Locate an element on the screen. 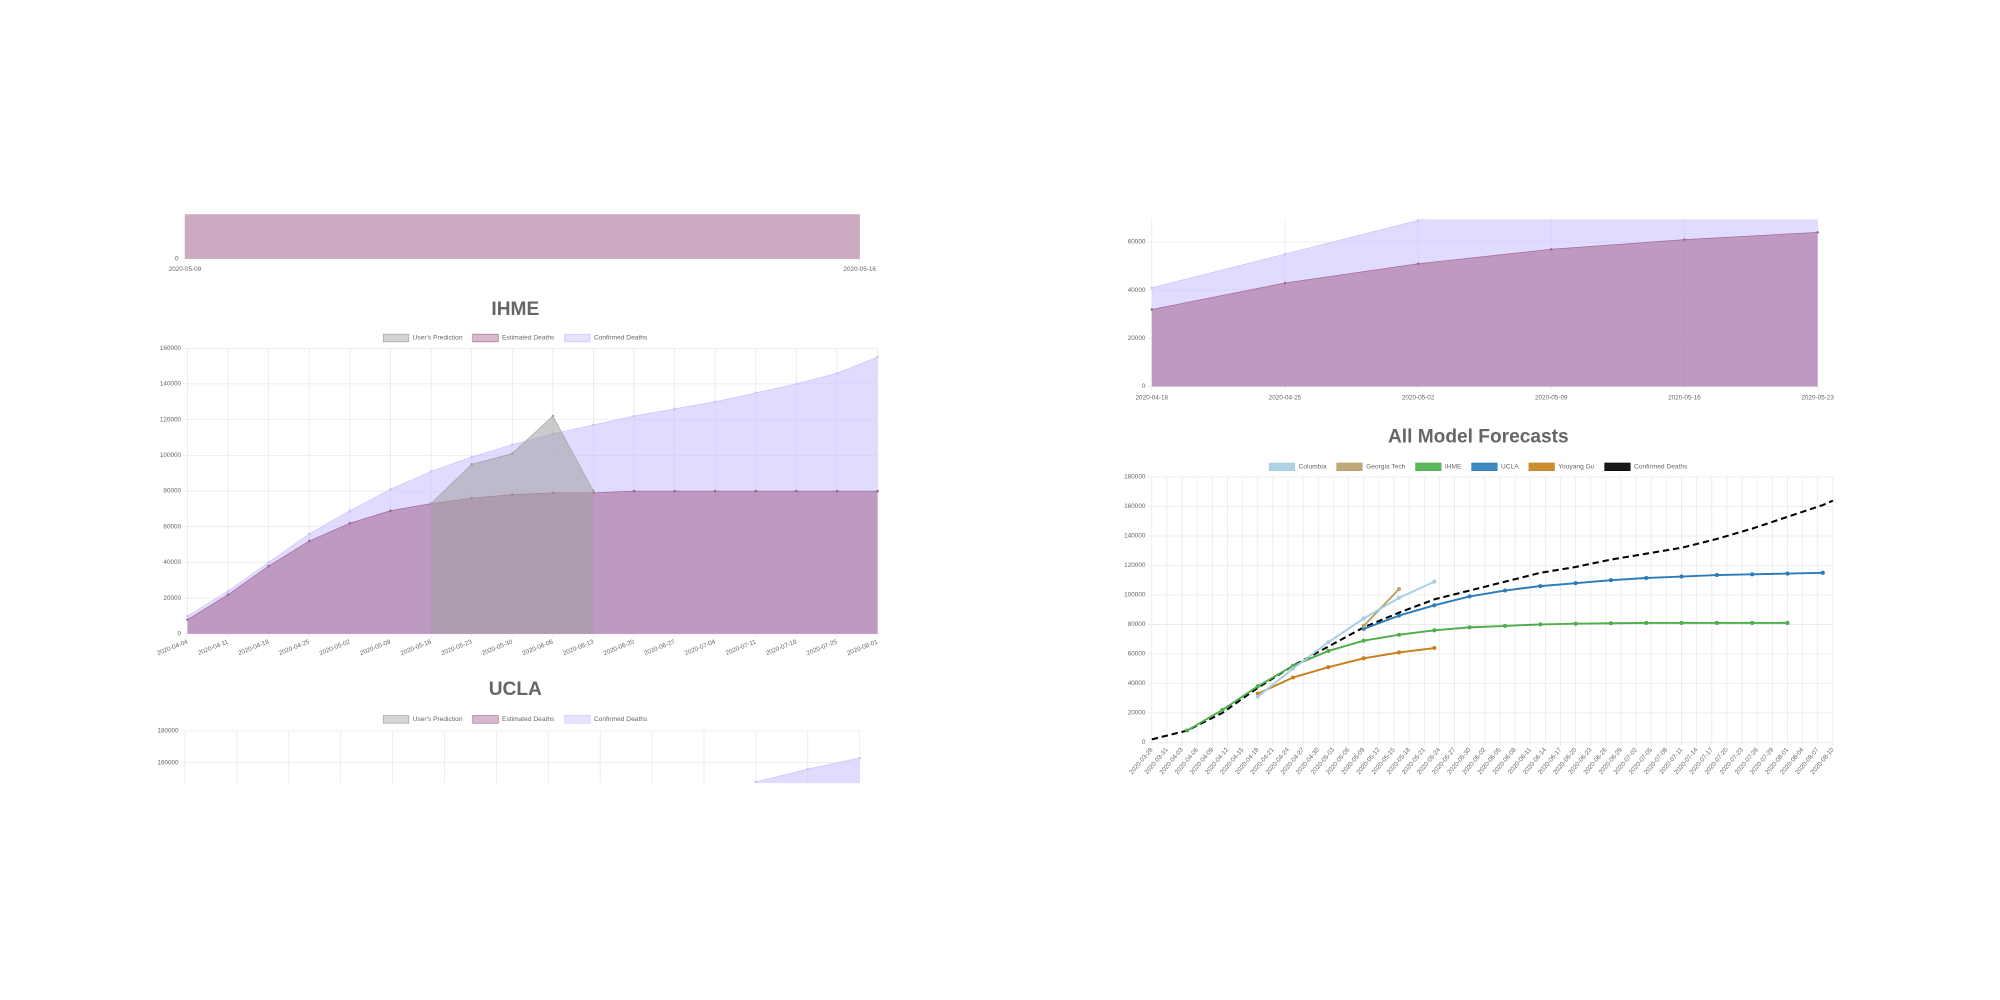 Image resolution: width=2000 pixels, height=1000 pixels. chart-title: UCLA is located at coordinates (515, 689).